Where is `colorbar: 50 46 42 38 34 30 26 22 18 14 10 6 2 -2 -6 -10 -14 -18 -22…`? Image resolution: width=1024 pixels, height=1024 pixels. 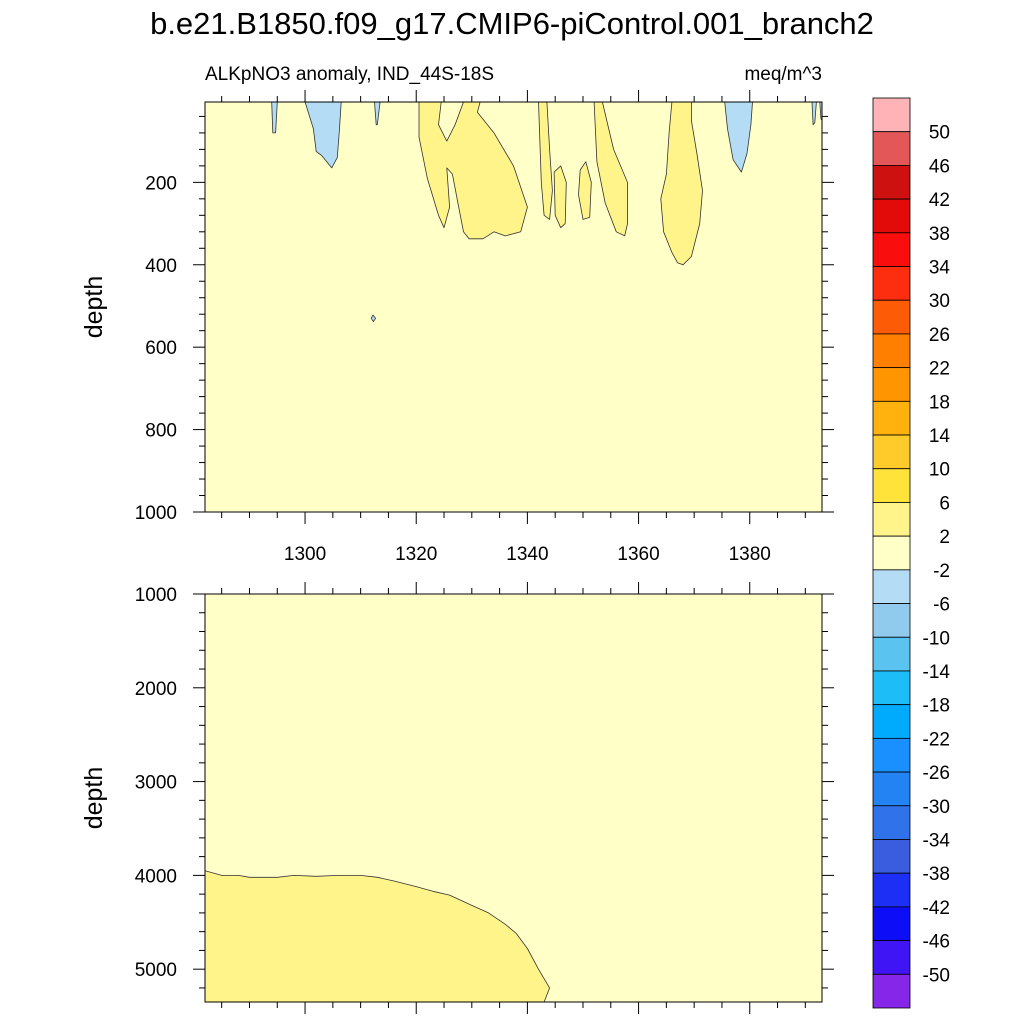
colorbar: 50 46 42 38 34 30 26 22 18 14 10 6 2 -2 -6 -10 -14 -18 -22… is located at coordinates (911, 553).